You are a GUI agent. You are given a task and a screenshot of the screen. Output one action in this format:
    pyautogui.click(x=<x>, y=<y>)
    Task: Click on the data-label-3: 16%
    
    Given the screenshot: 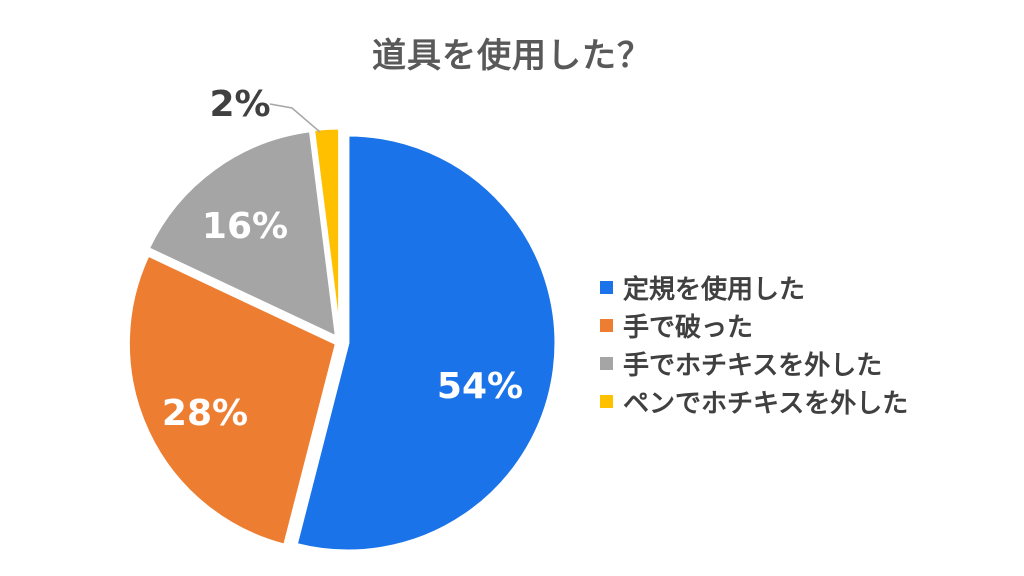 What is the action you would take?
    pyautogui.click(x=245, y=226)
    